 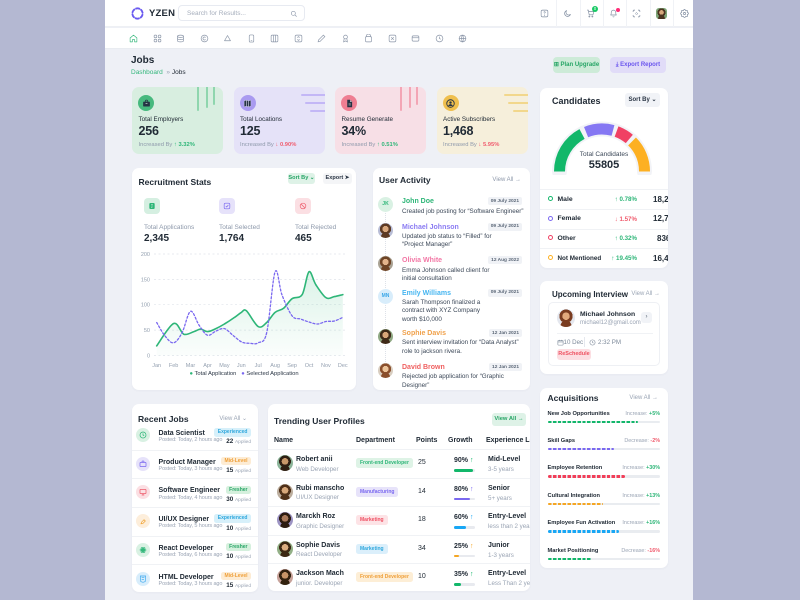 What do you see at coordinates (145, 255) in the screenshot?
I see `svg-text: 200` at bounding box center [145, 255].